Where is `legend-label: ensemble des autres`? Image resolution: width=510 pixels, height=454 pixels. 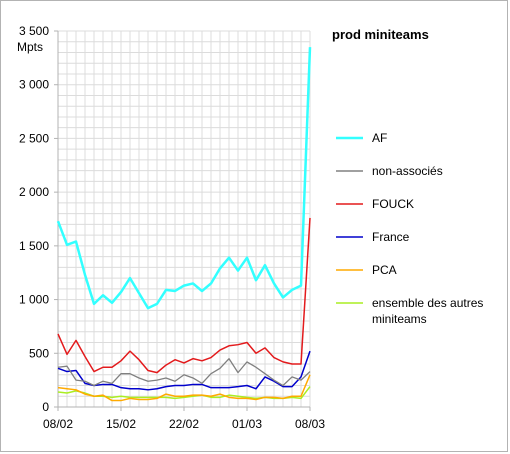 legend-label: ensemble des autres is located at coordinates (427, 303).